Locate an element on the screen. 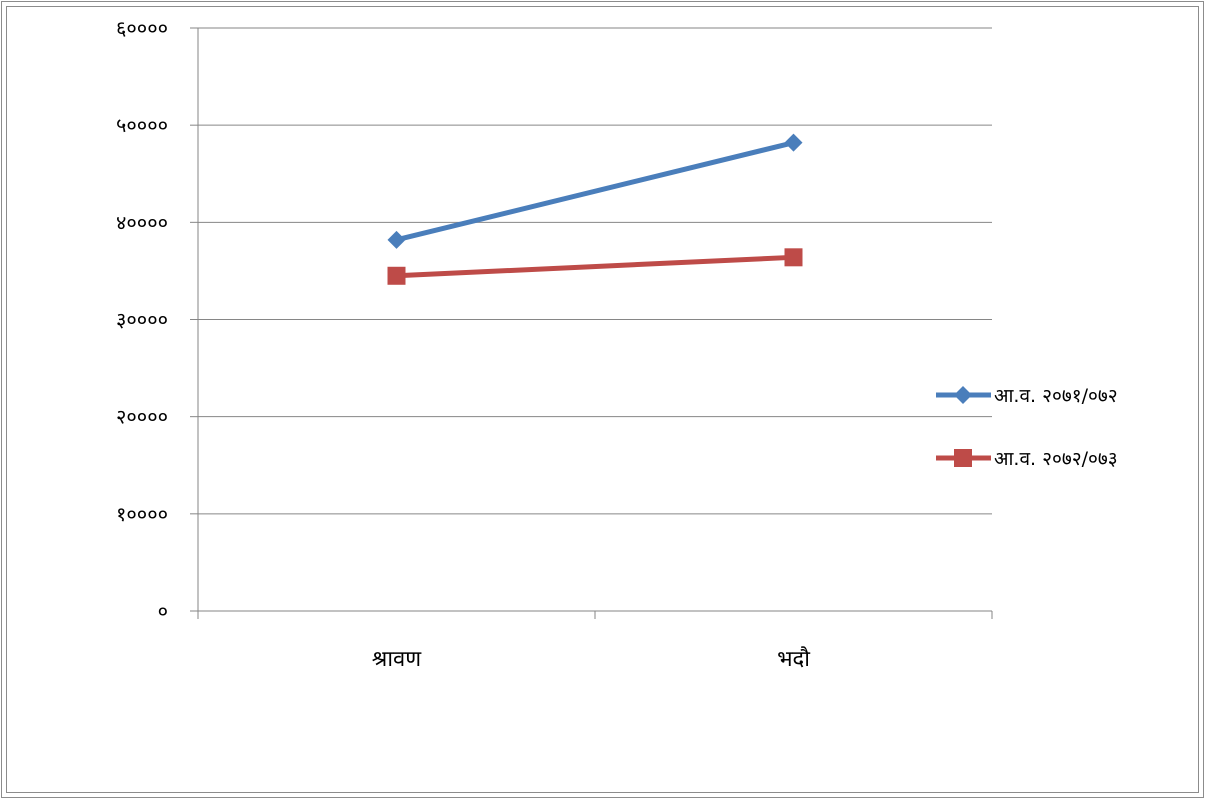  y-tick-label: २०००० is located at coordinates (142, 417).